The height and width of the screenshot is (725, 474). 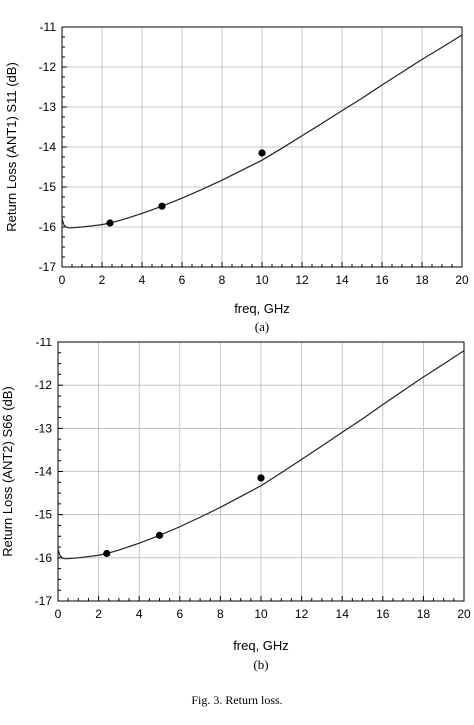 What do you see at coordinates (142, 280) in the screenshot?
I see `plot-a-x-tick-label: 4` at bounding box center [142, 280].